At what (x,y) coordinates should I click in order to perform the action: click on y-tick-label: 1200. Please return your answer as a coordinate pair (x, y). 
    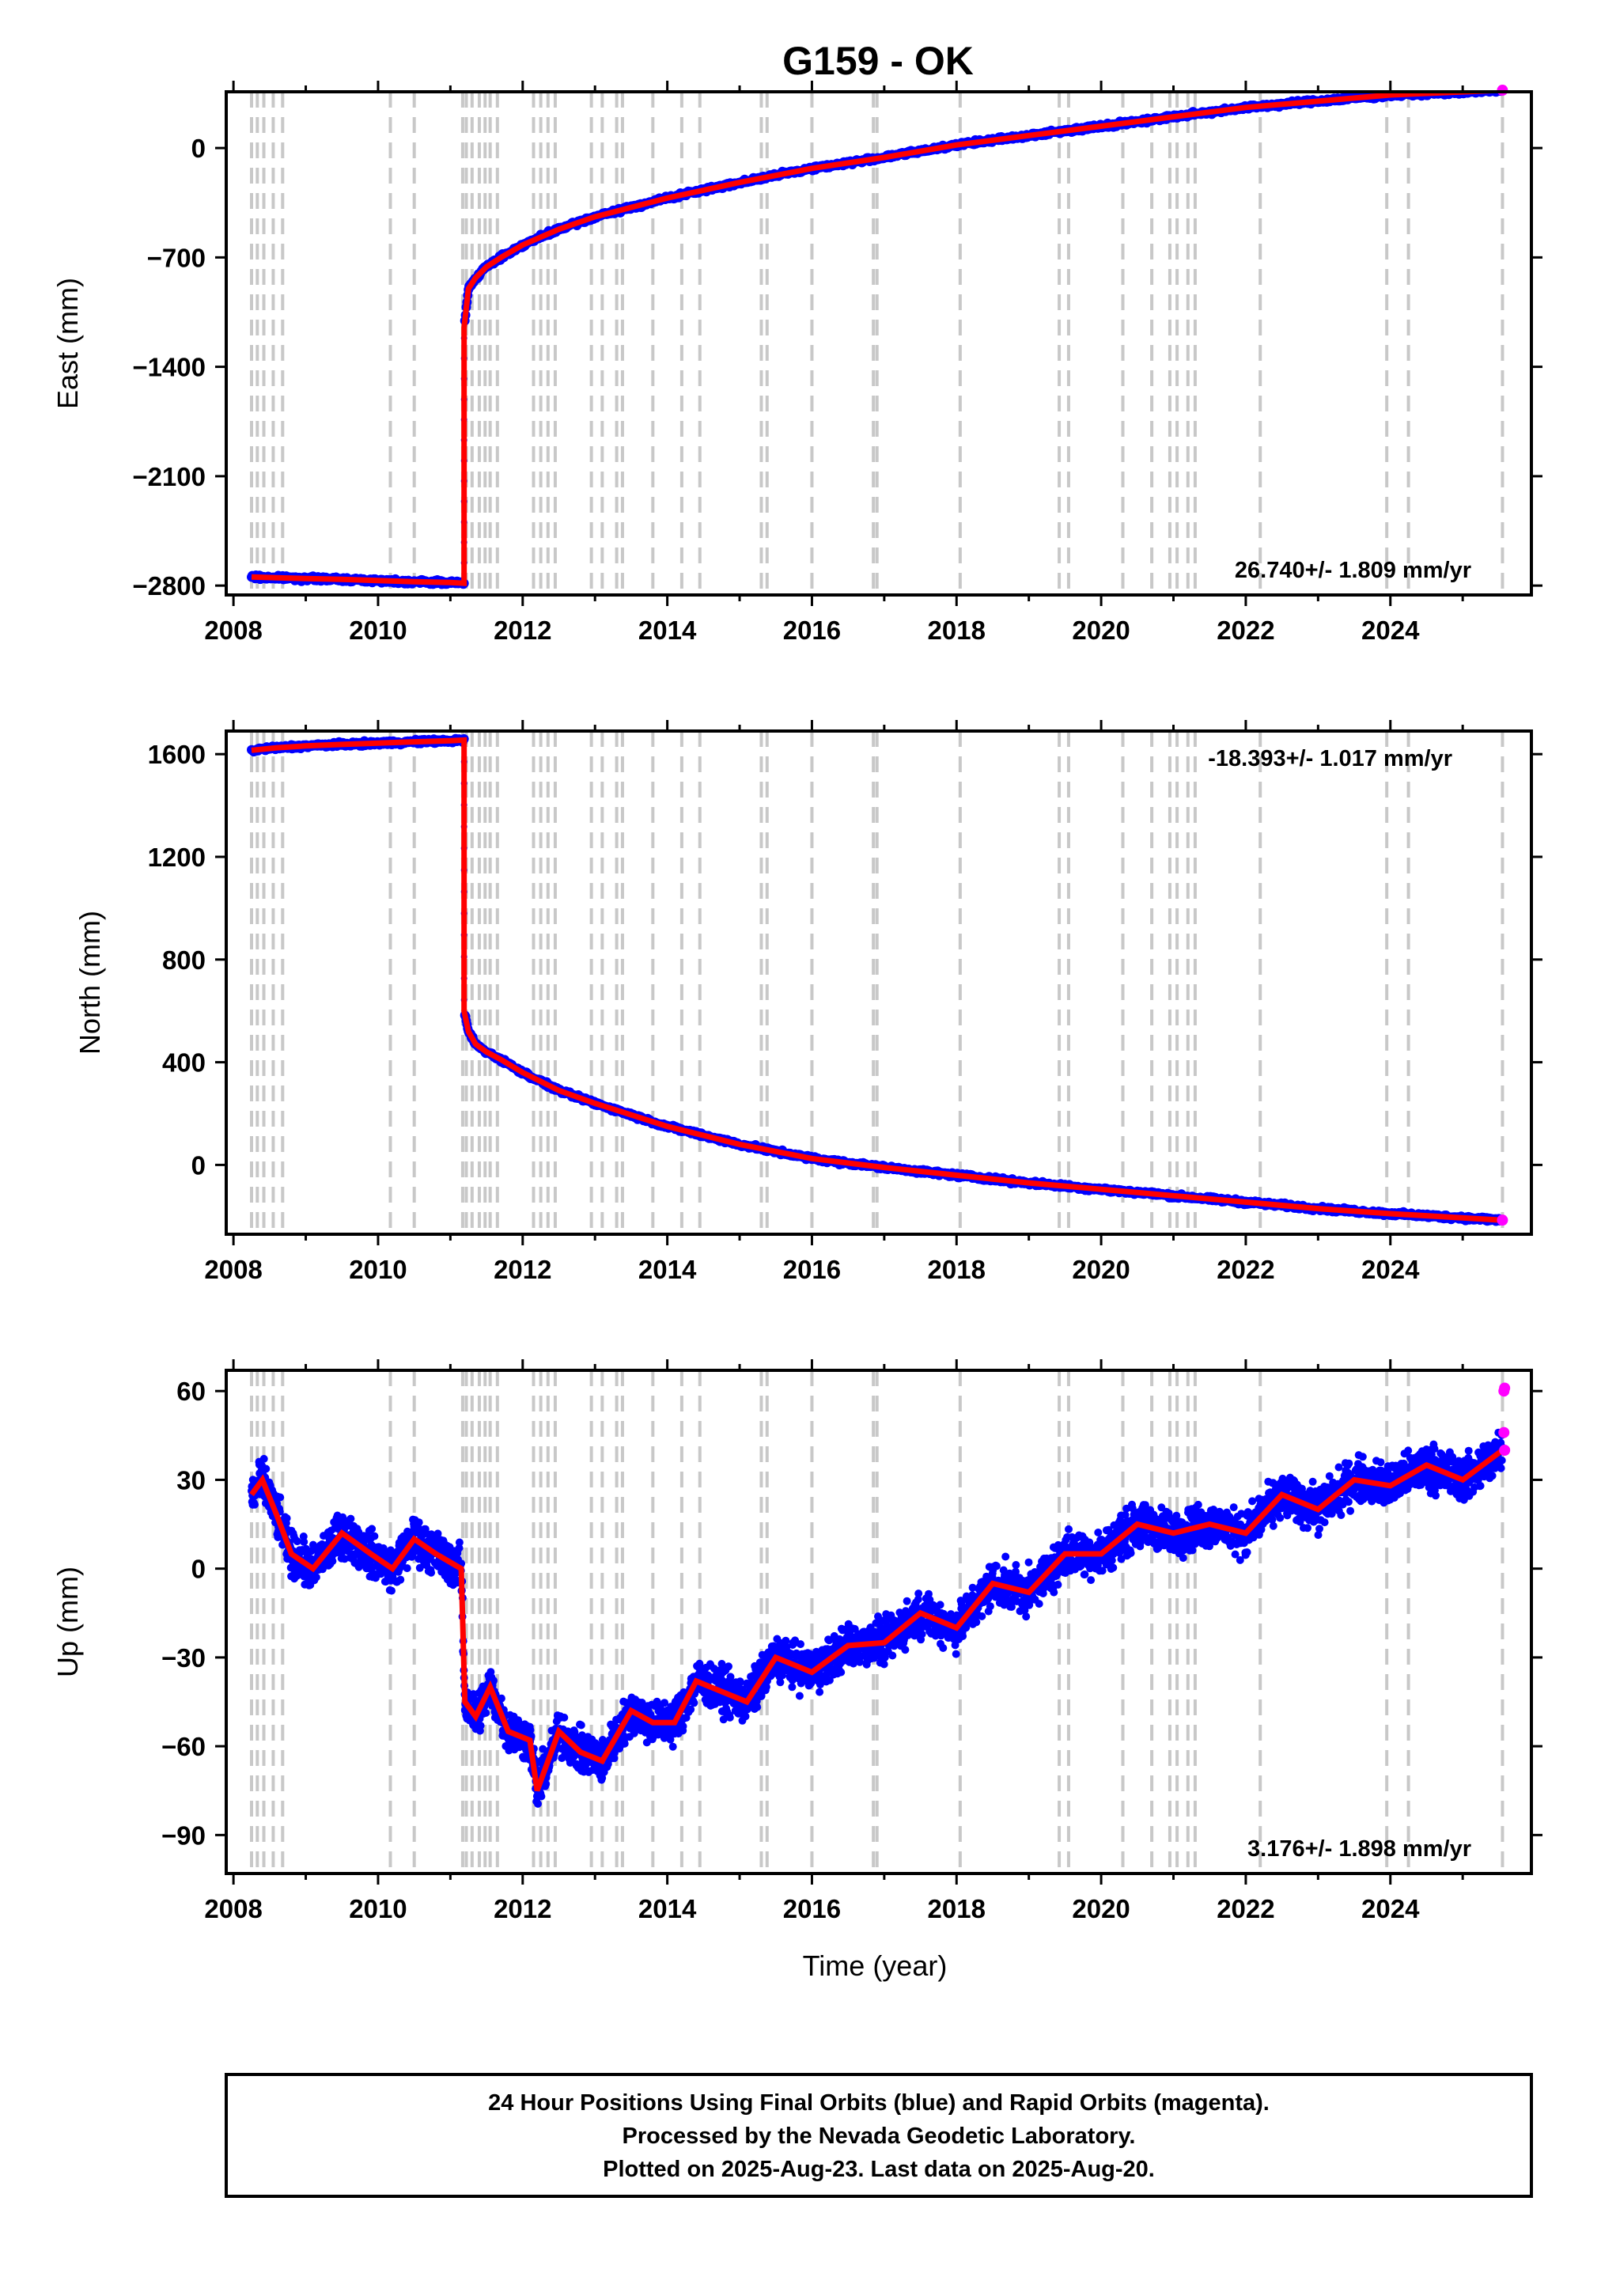
    Looking at the image, I should click on (177, 857).